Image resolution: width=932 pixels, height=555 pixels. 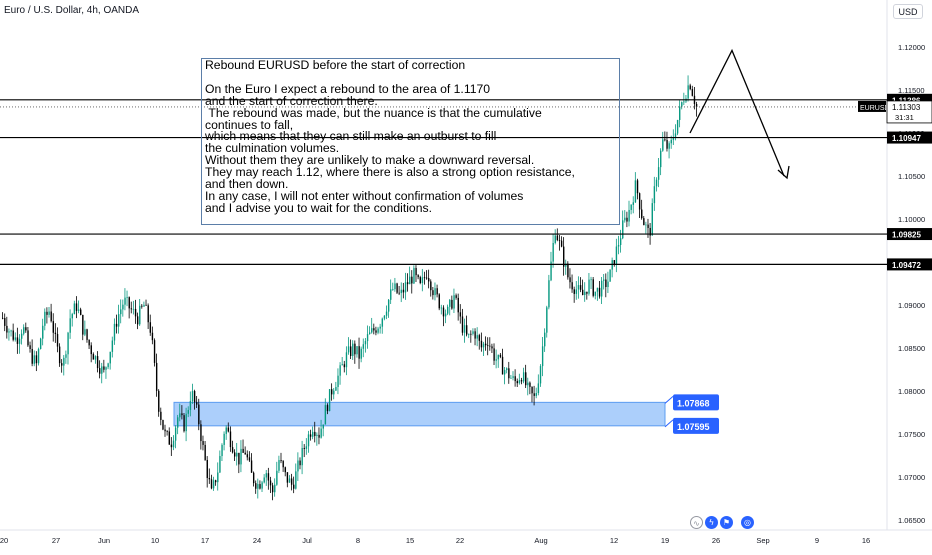 I want to click on x-tick-label: Aug, so click(x=540, y=540).